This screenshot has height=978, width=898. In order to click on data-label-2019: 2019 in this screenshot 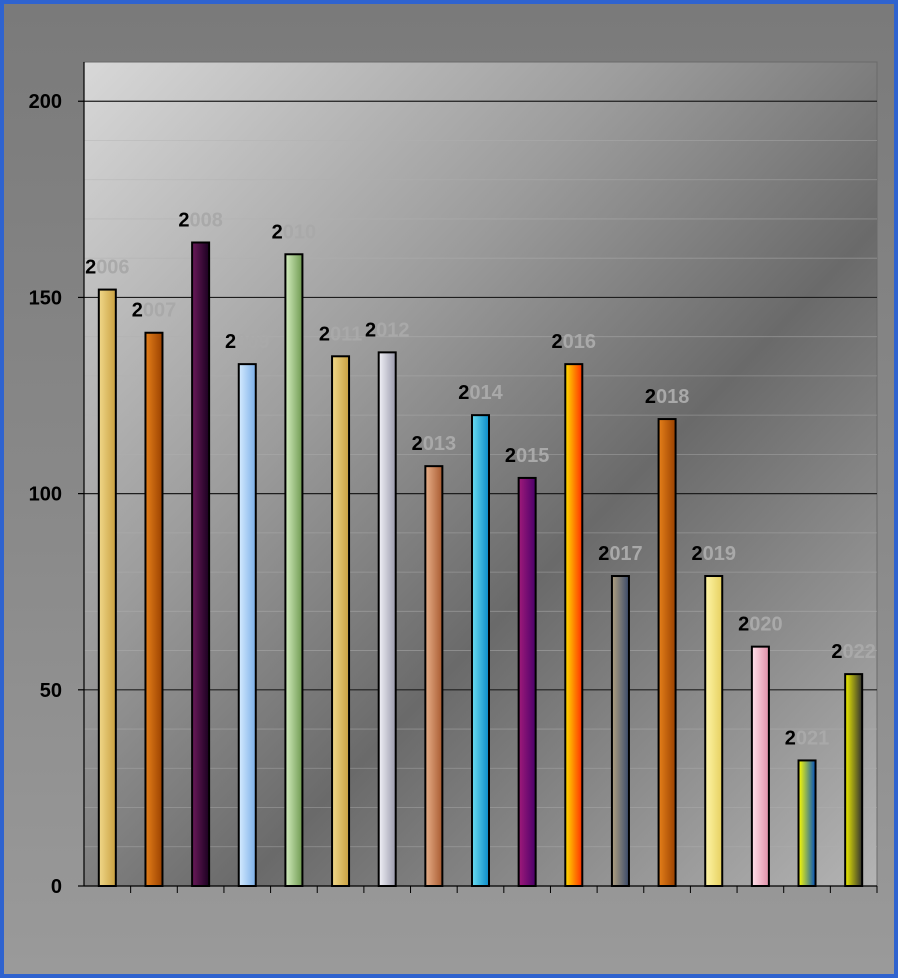, I will do `click(713, 554)`.